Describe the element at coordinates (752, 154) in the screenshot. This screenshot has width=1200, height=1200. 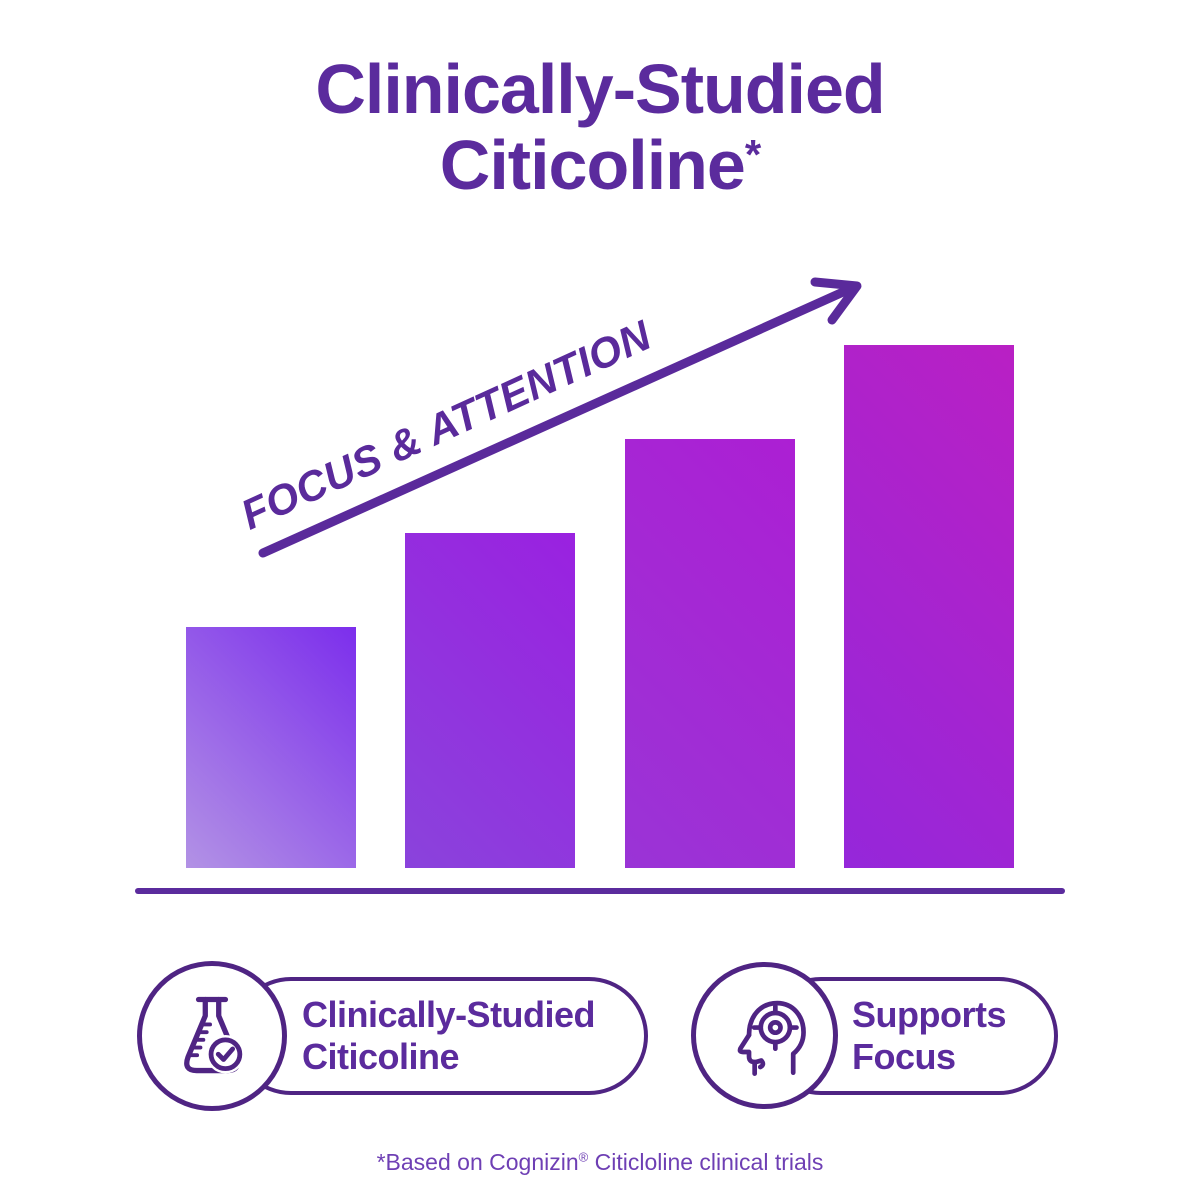
I see `title-asterisk: *` at that location.